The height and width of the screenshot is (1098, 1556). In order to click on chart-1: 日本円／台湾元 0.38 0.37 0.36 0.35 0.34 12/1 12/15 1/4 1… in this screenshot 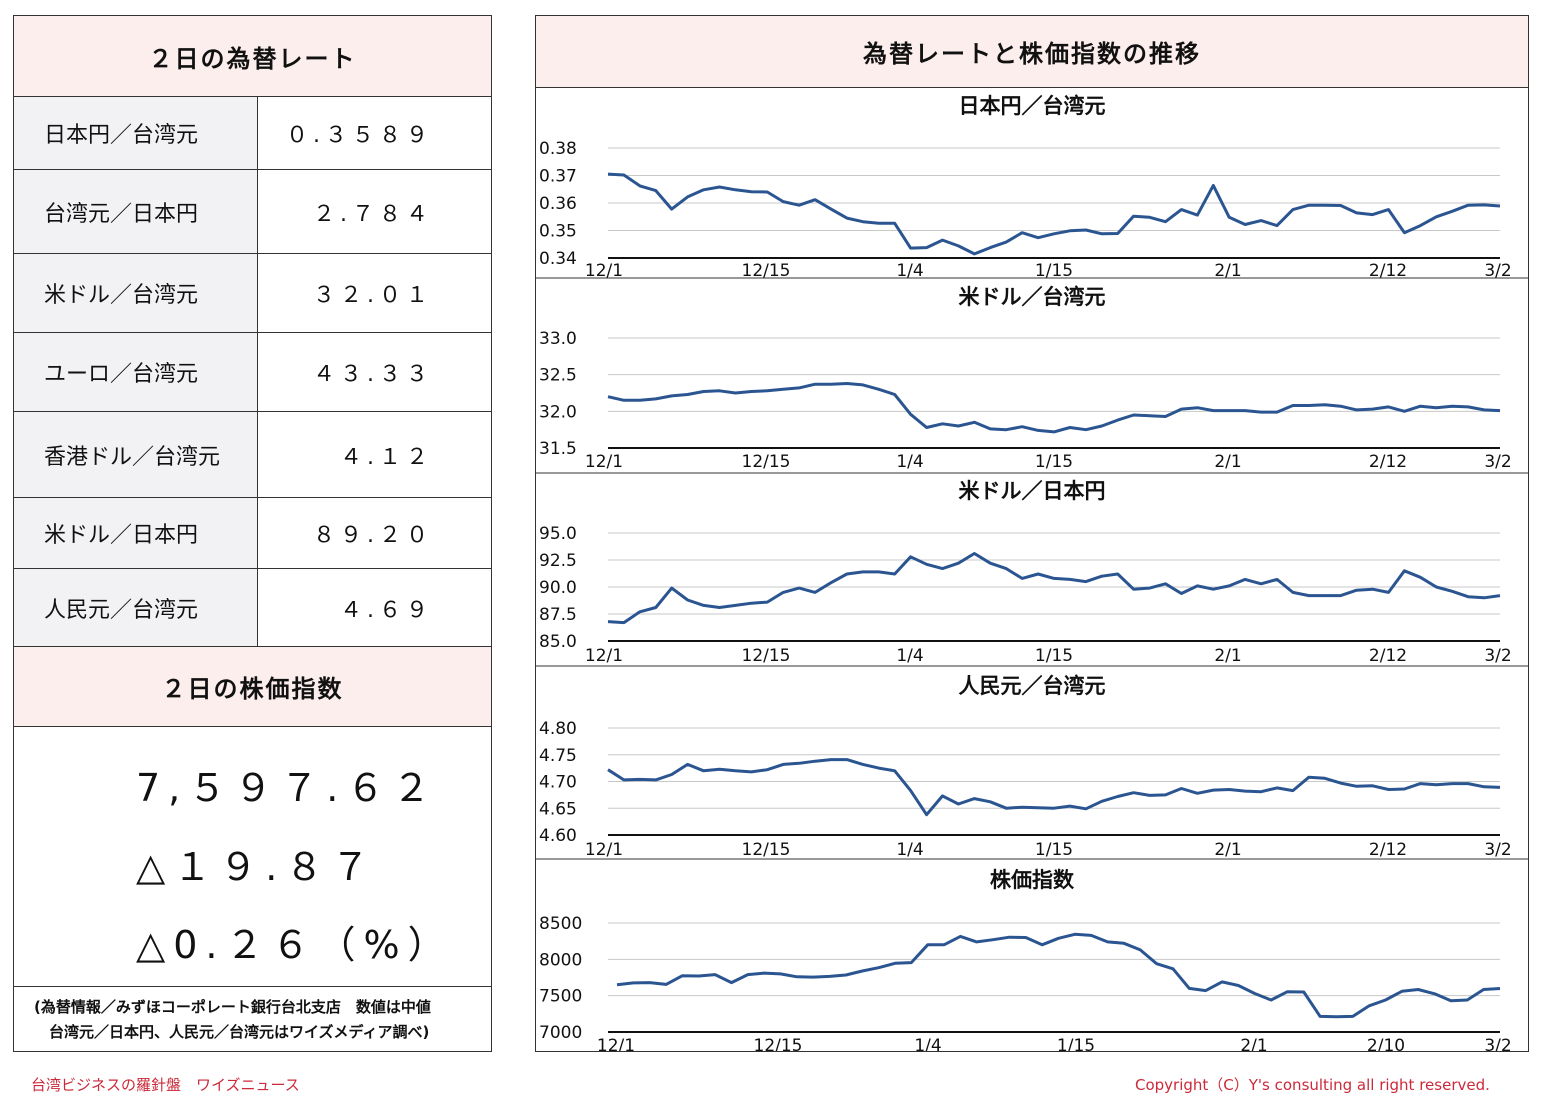, I will do `click(1025, 187)`.